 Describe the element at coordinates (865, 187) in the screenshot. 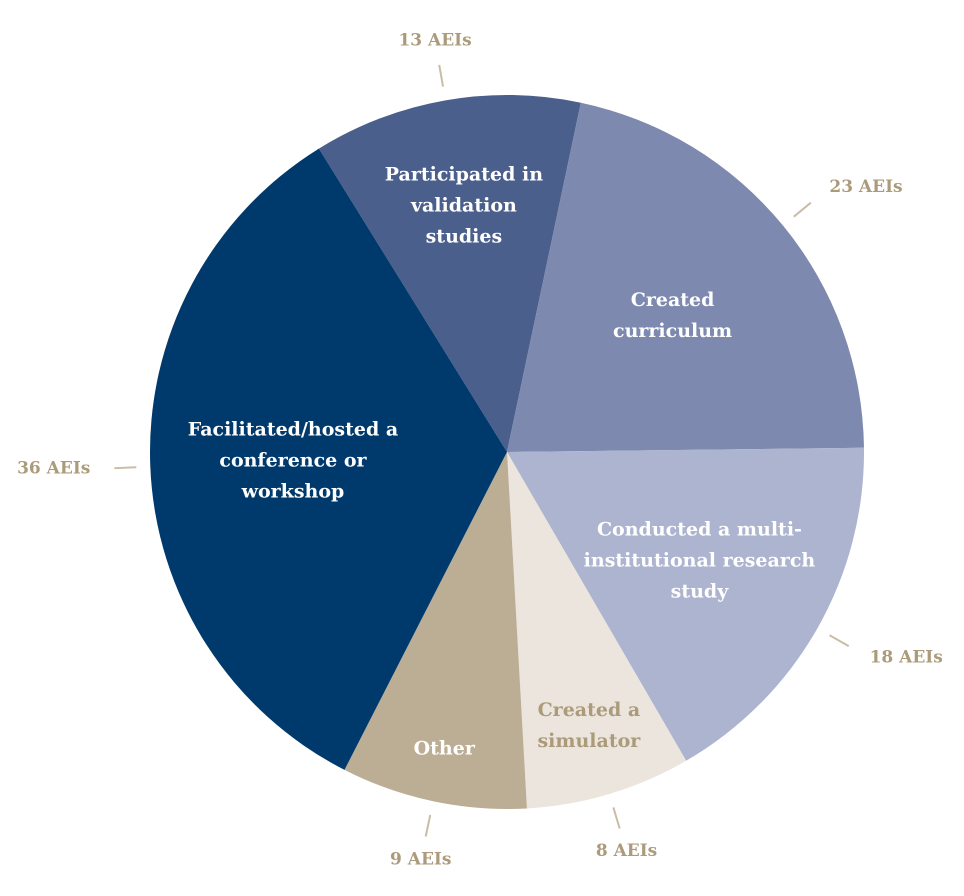

I see `value-label: 23 AEIs` at that location.